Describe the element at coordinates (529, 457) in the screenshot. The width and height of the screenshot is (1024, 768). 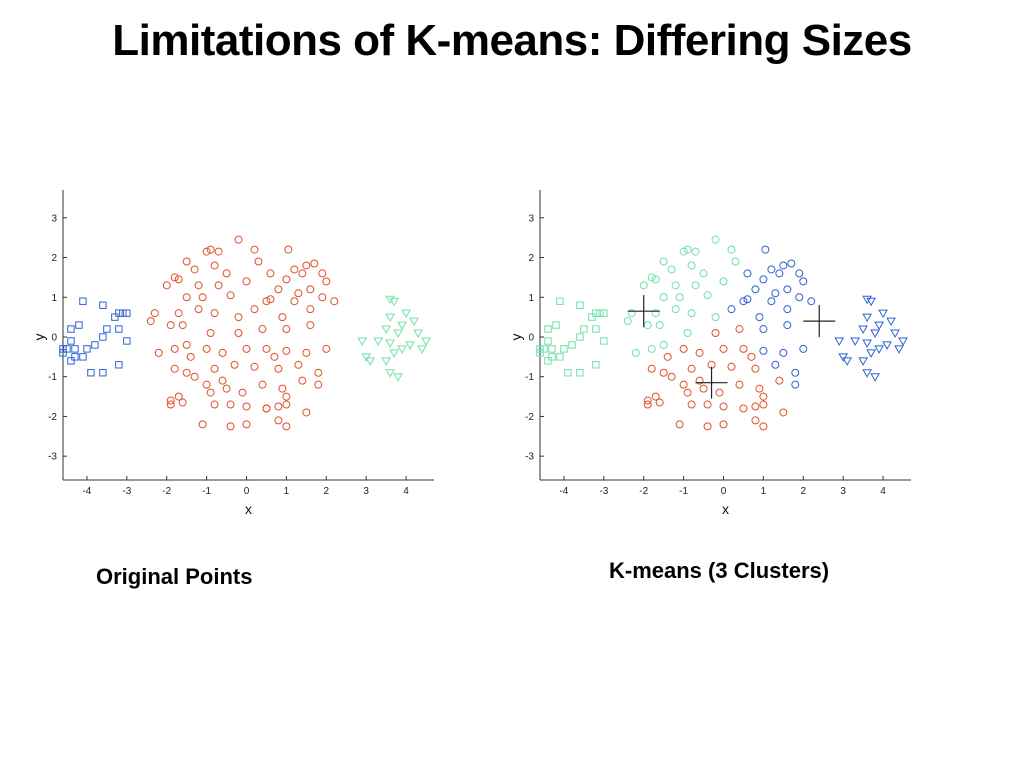
I see `y-tick-label: -3` at that location.